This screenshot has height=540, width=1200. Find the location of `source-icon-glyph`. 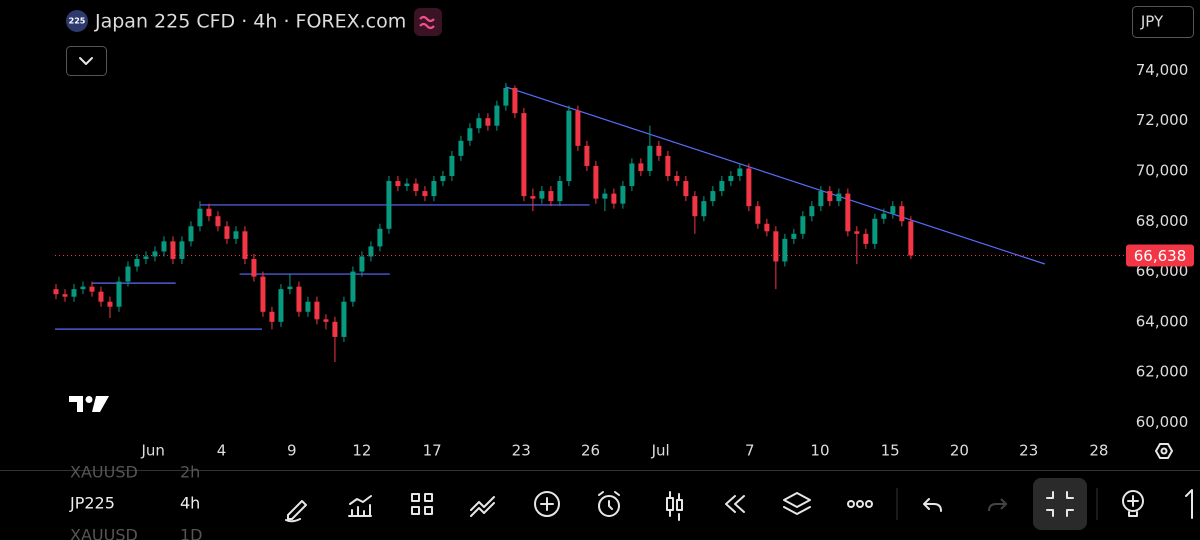

source-icon-glyph is located at coordinates (427, 22).